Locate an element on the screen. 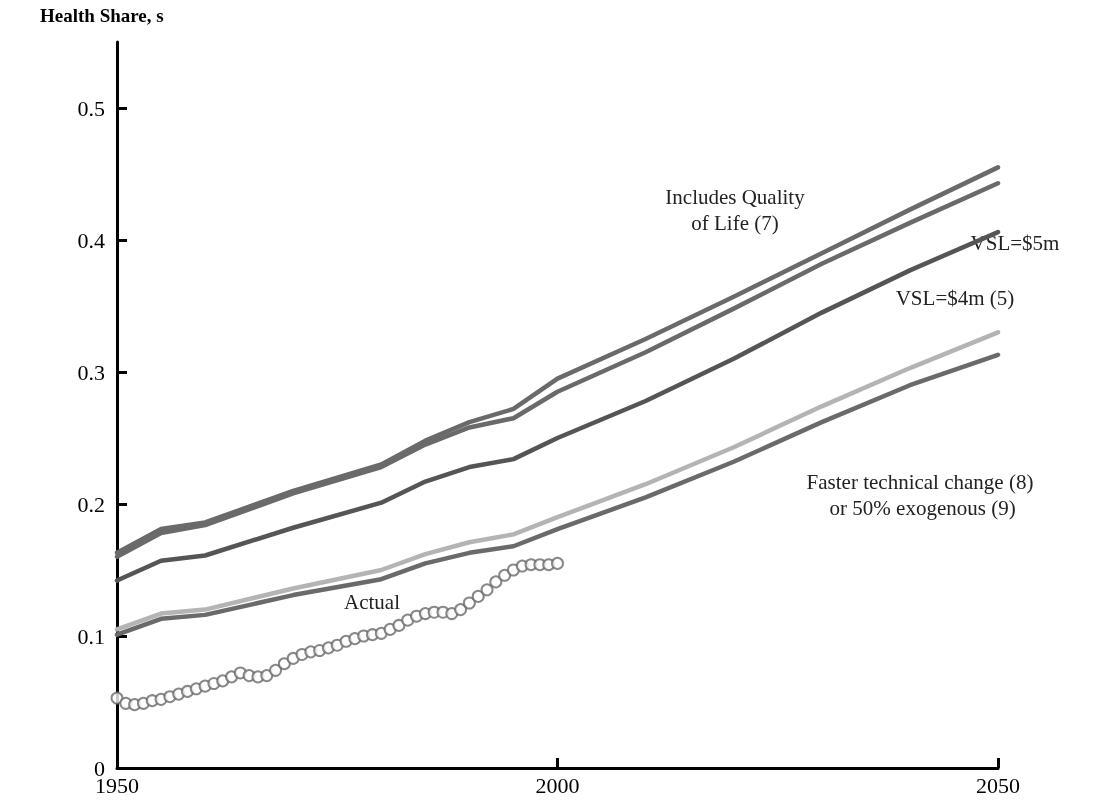 The width and height of the screenshot is (1108, 812). annotation: Includes Quality of Life (7) is located at coordinates (735, 210).